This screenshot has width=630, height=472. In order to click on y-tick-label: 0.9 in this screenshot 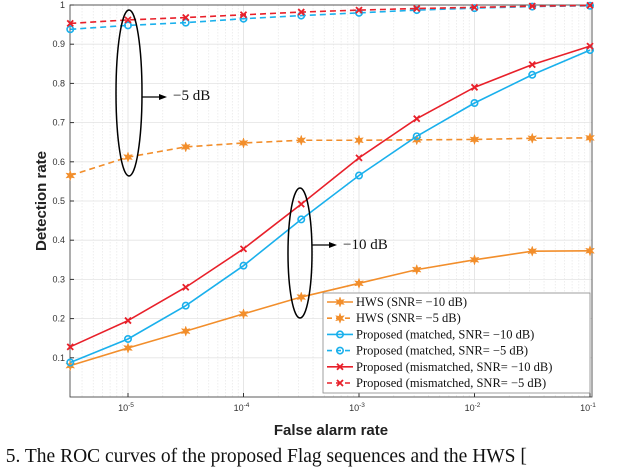, I will do `click(58, 44)`.